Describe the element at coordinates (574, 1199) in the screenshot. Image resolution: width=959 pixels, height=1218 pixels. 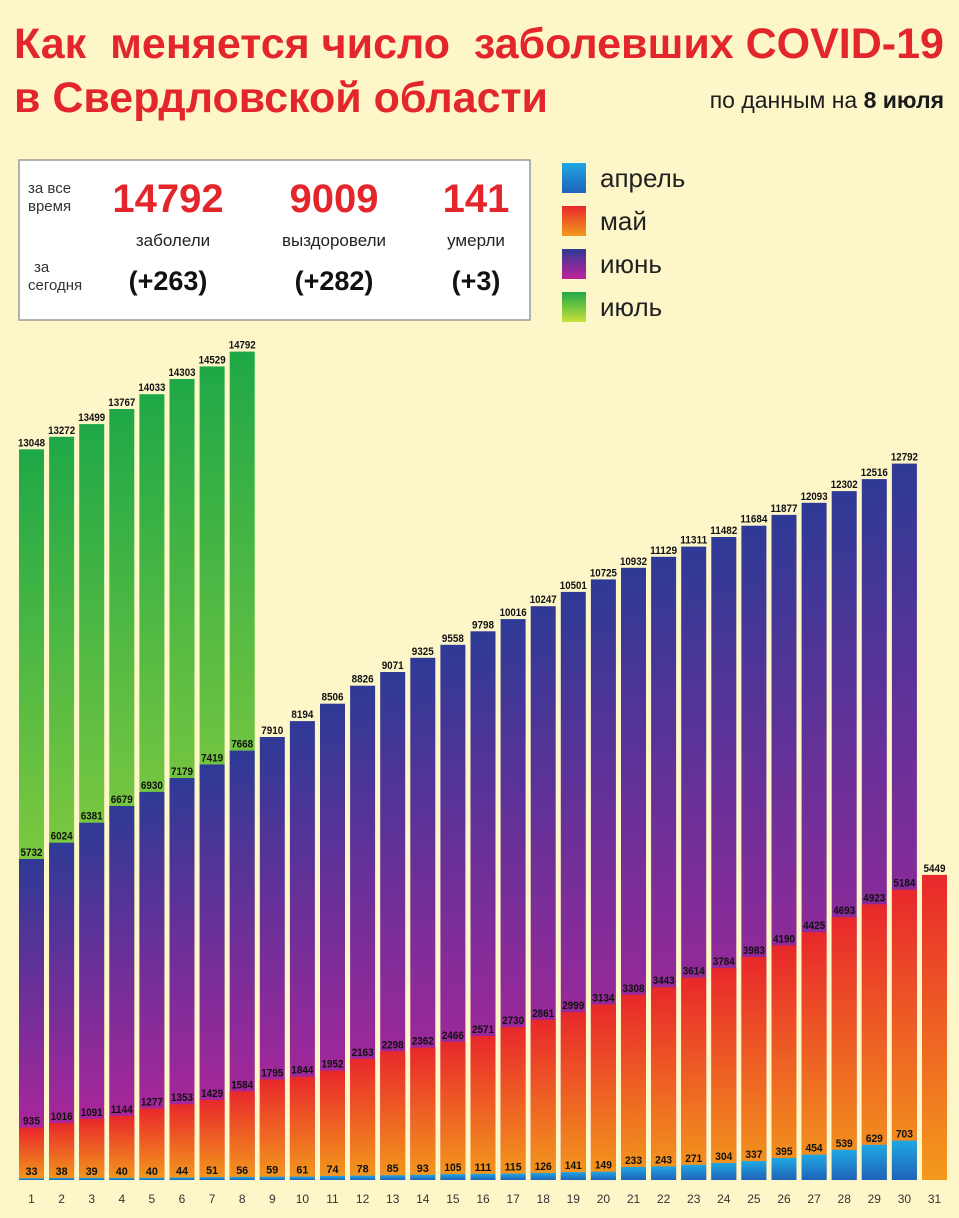
I see `x-tick-19: 19` at that location.